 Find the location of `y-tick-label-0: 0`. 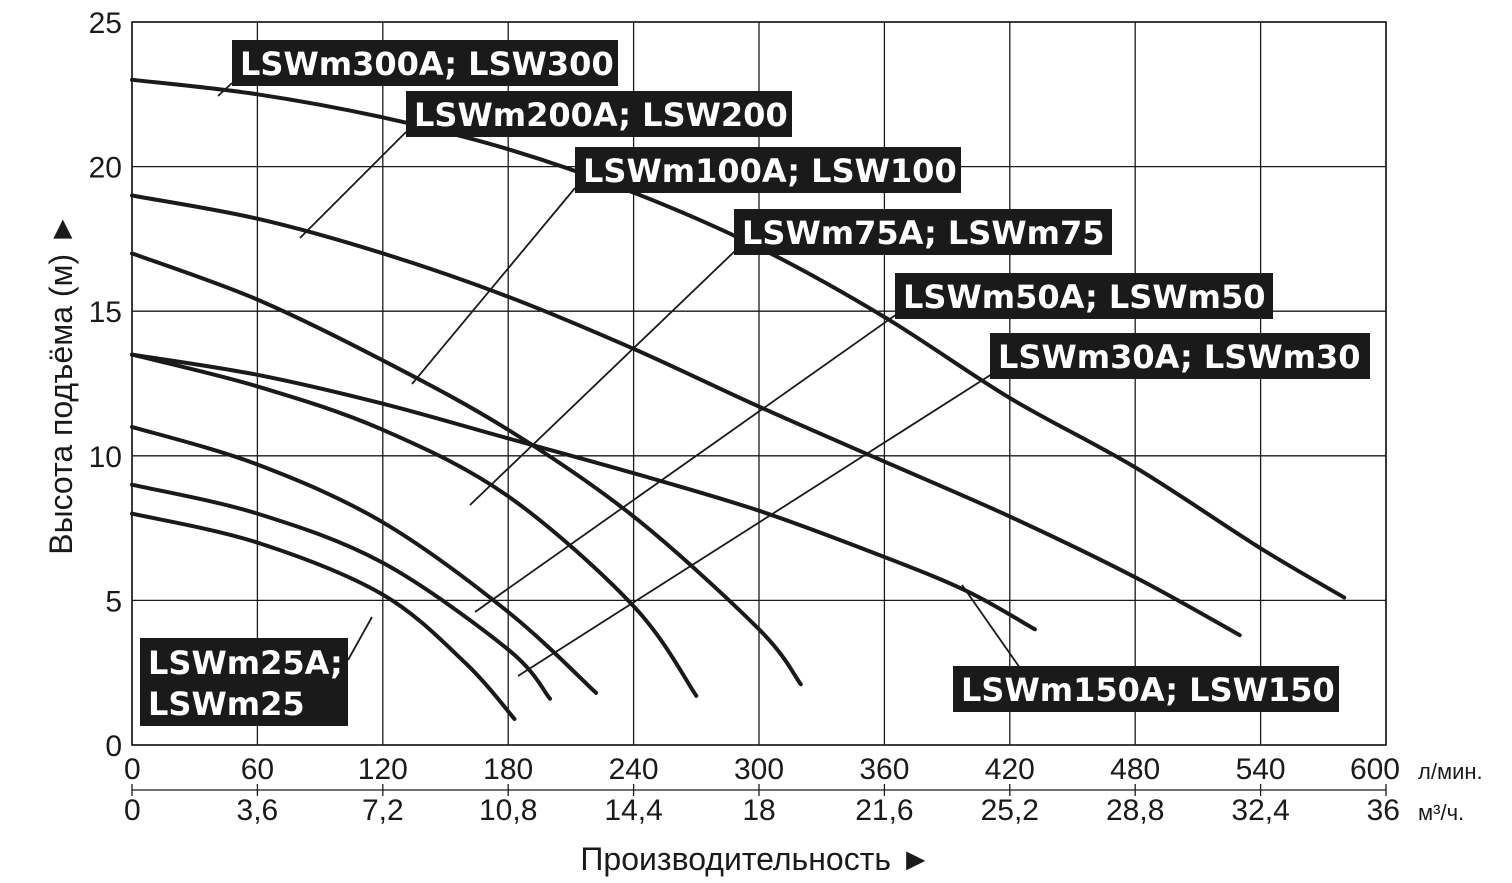

y-tick-label-0: 0 is located at coordinates (113, 746).